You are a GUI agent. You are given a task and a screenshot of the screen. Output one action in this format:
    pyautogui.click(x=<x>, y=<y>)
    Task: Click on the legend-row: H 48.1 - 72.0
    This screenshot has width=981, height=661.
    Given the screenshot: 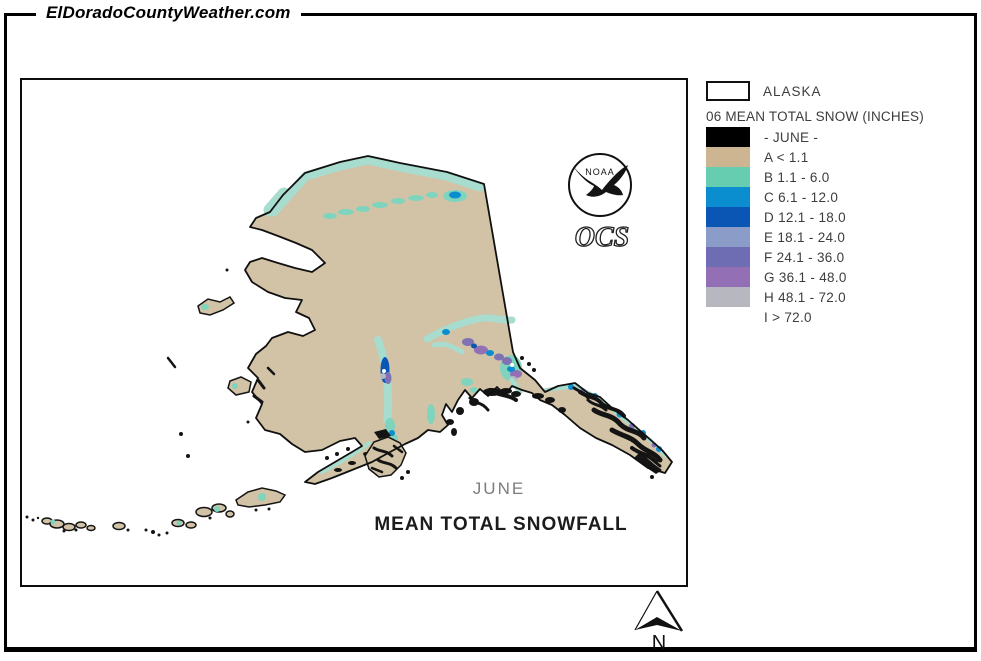 What is the action you would take?
    pyautogui.click(x=840, y=297)
    